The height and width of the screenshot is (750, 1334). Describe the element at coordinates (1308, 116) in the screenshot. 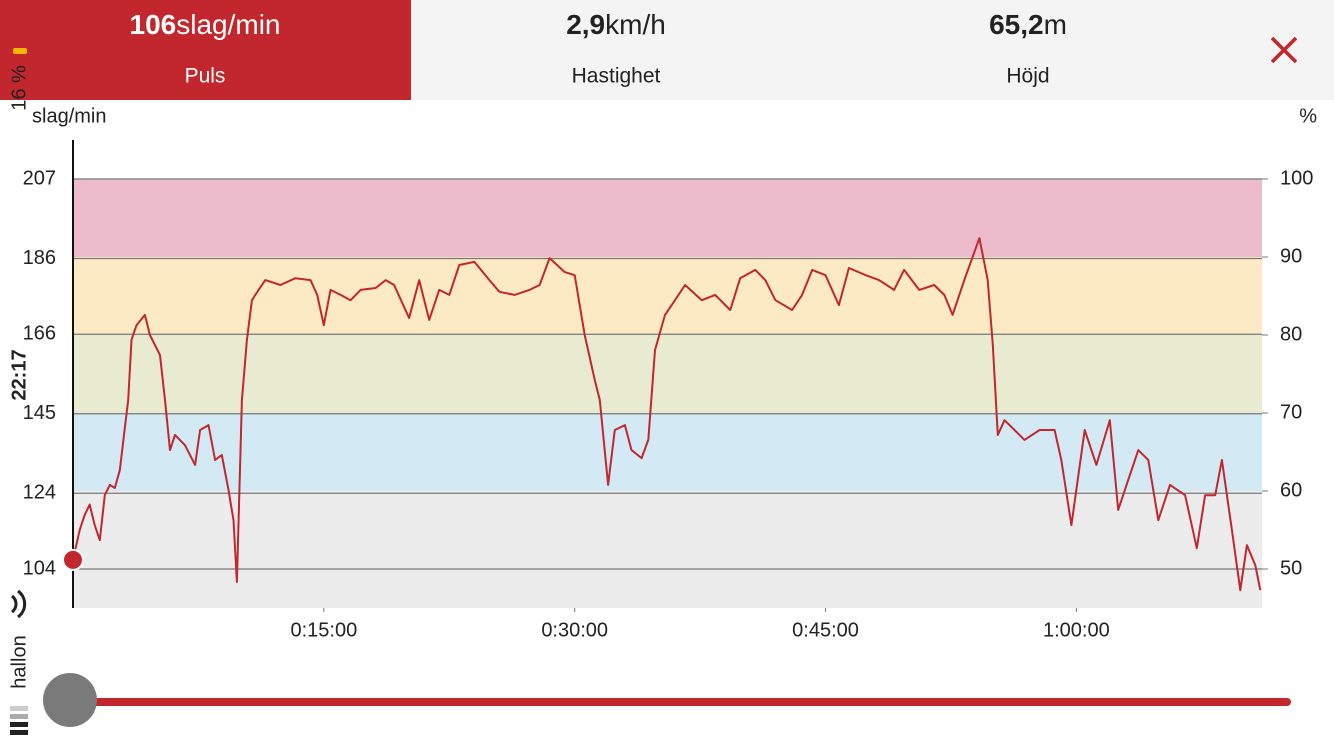

I see `y2-axis-label: %` at that location.